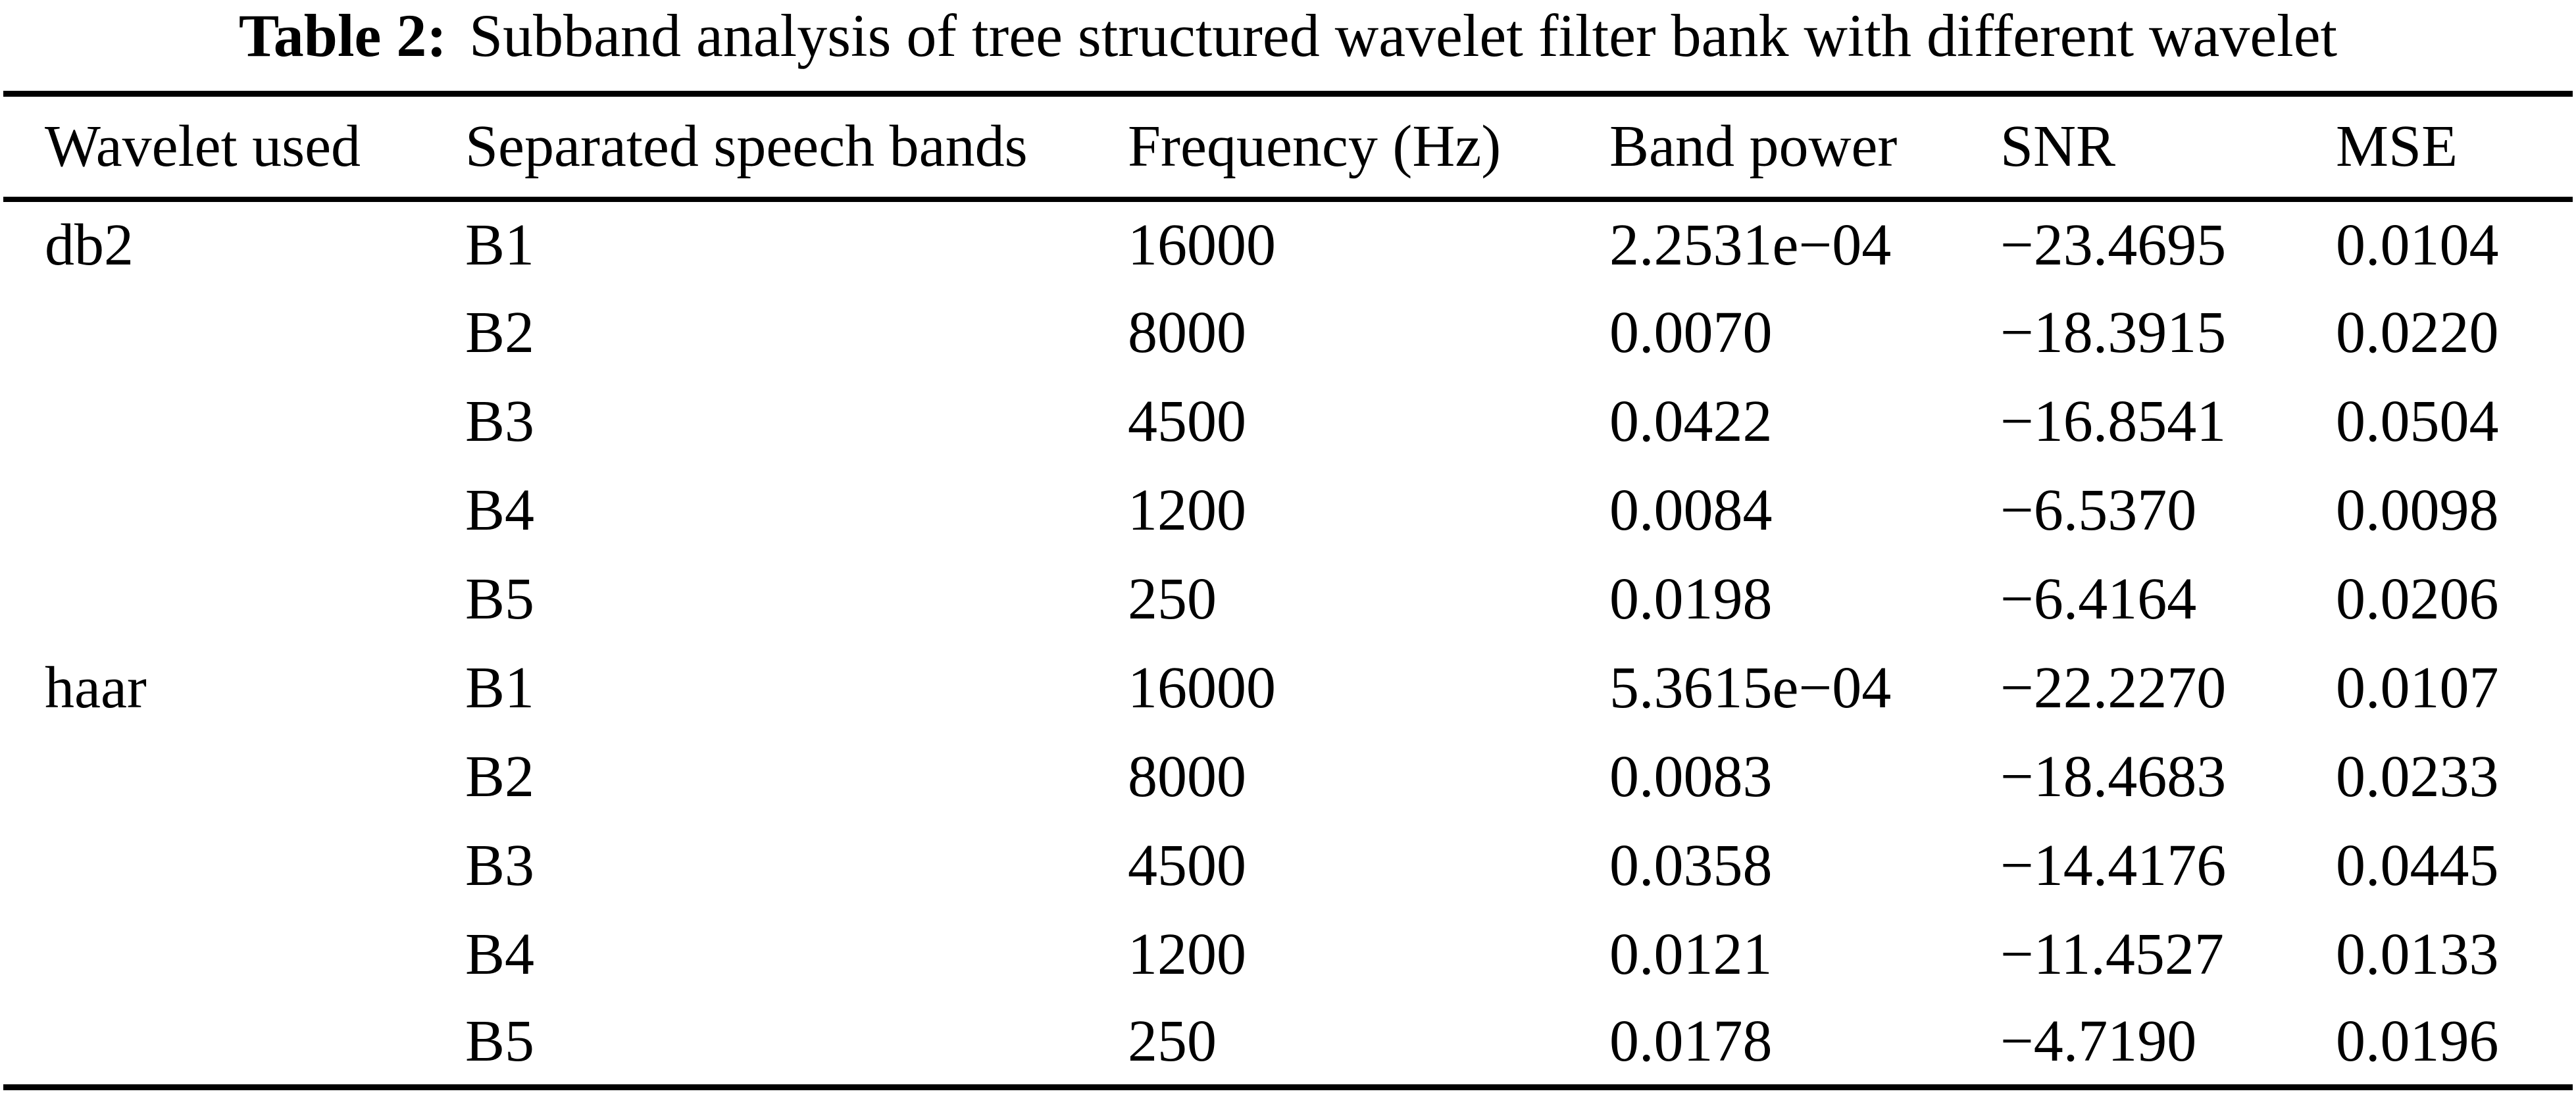  I want to click on cell-mse: 0.0104, so click(2417, 245).